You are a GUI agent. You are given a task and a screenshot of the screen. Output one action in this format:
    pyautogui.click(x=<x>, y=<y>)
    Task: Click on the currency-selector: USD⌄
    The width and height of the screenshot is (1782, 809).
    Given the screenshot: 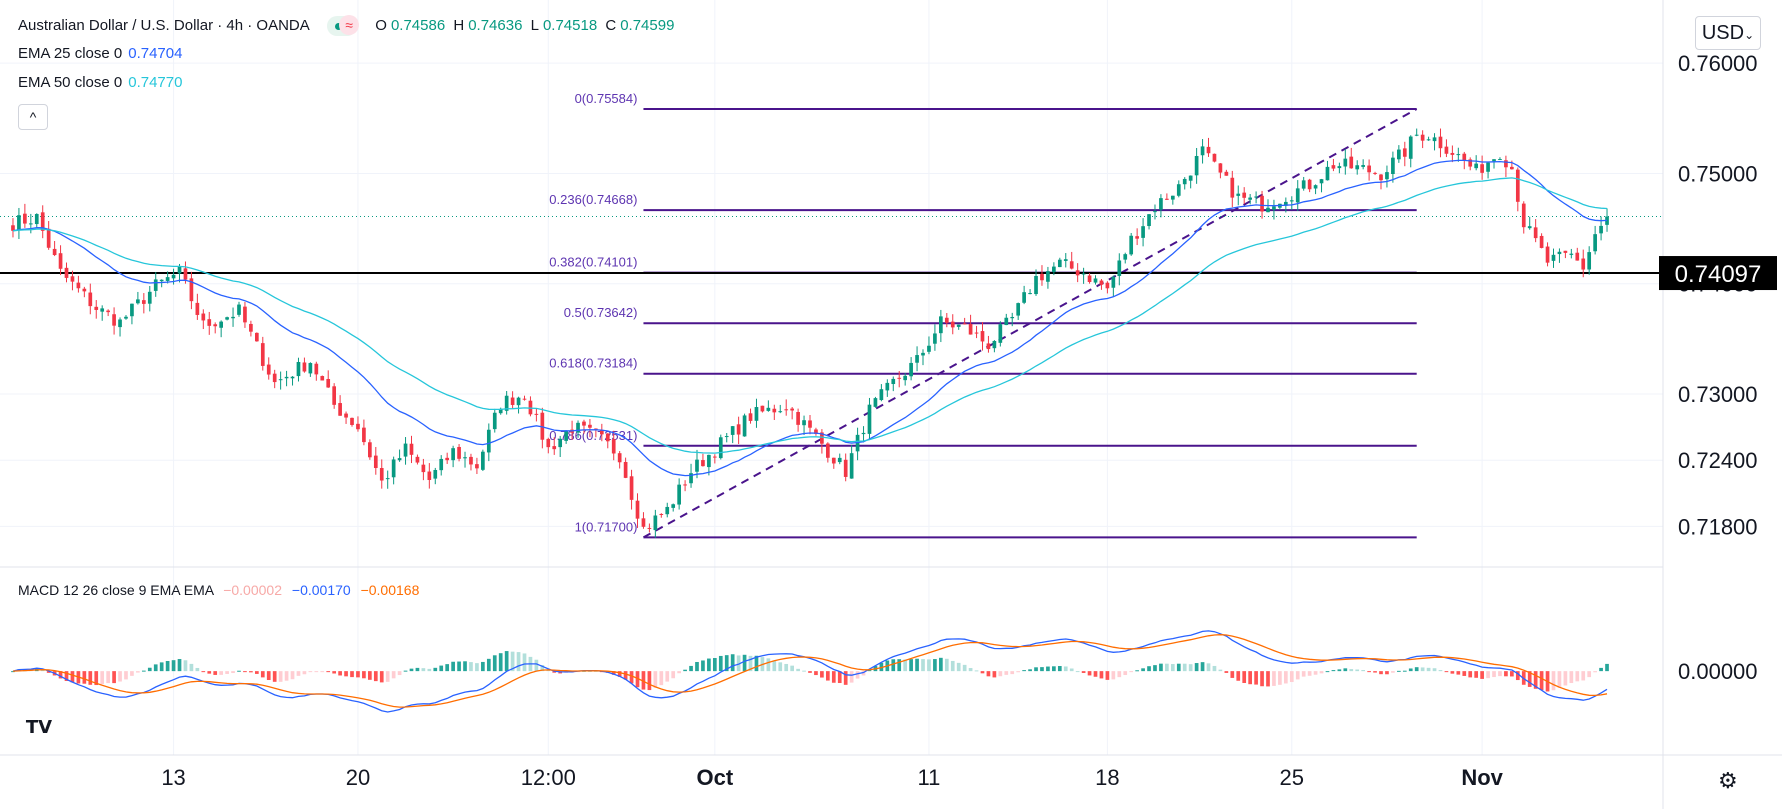 What is the action you would take?
    pyautogui.click(x=1728, y=33)
    